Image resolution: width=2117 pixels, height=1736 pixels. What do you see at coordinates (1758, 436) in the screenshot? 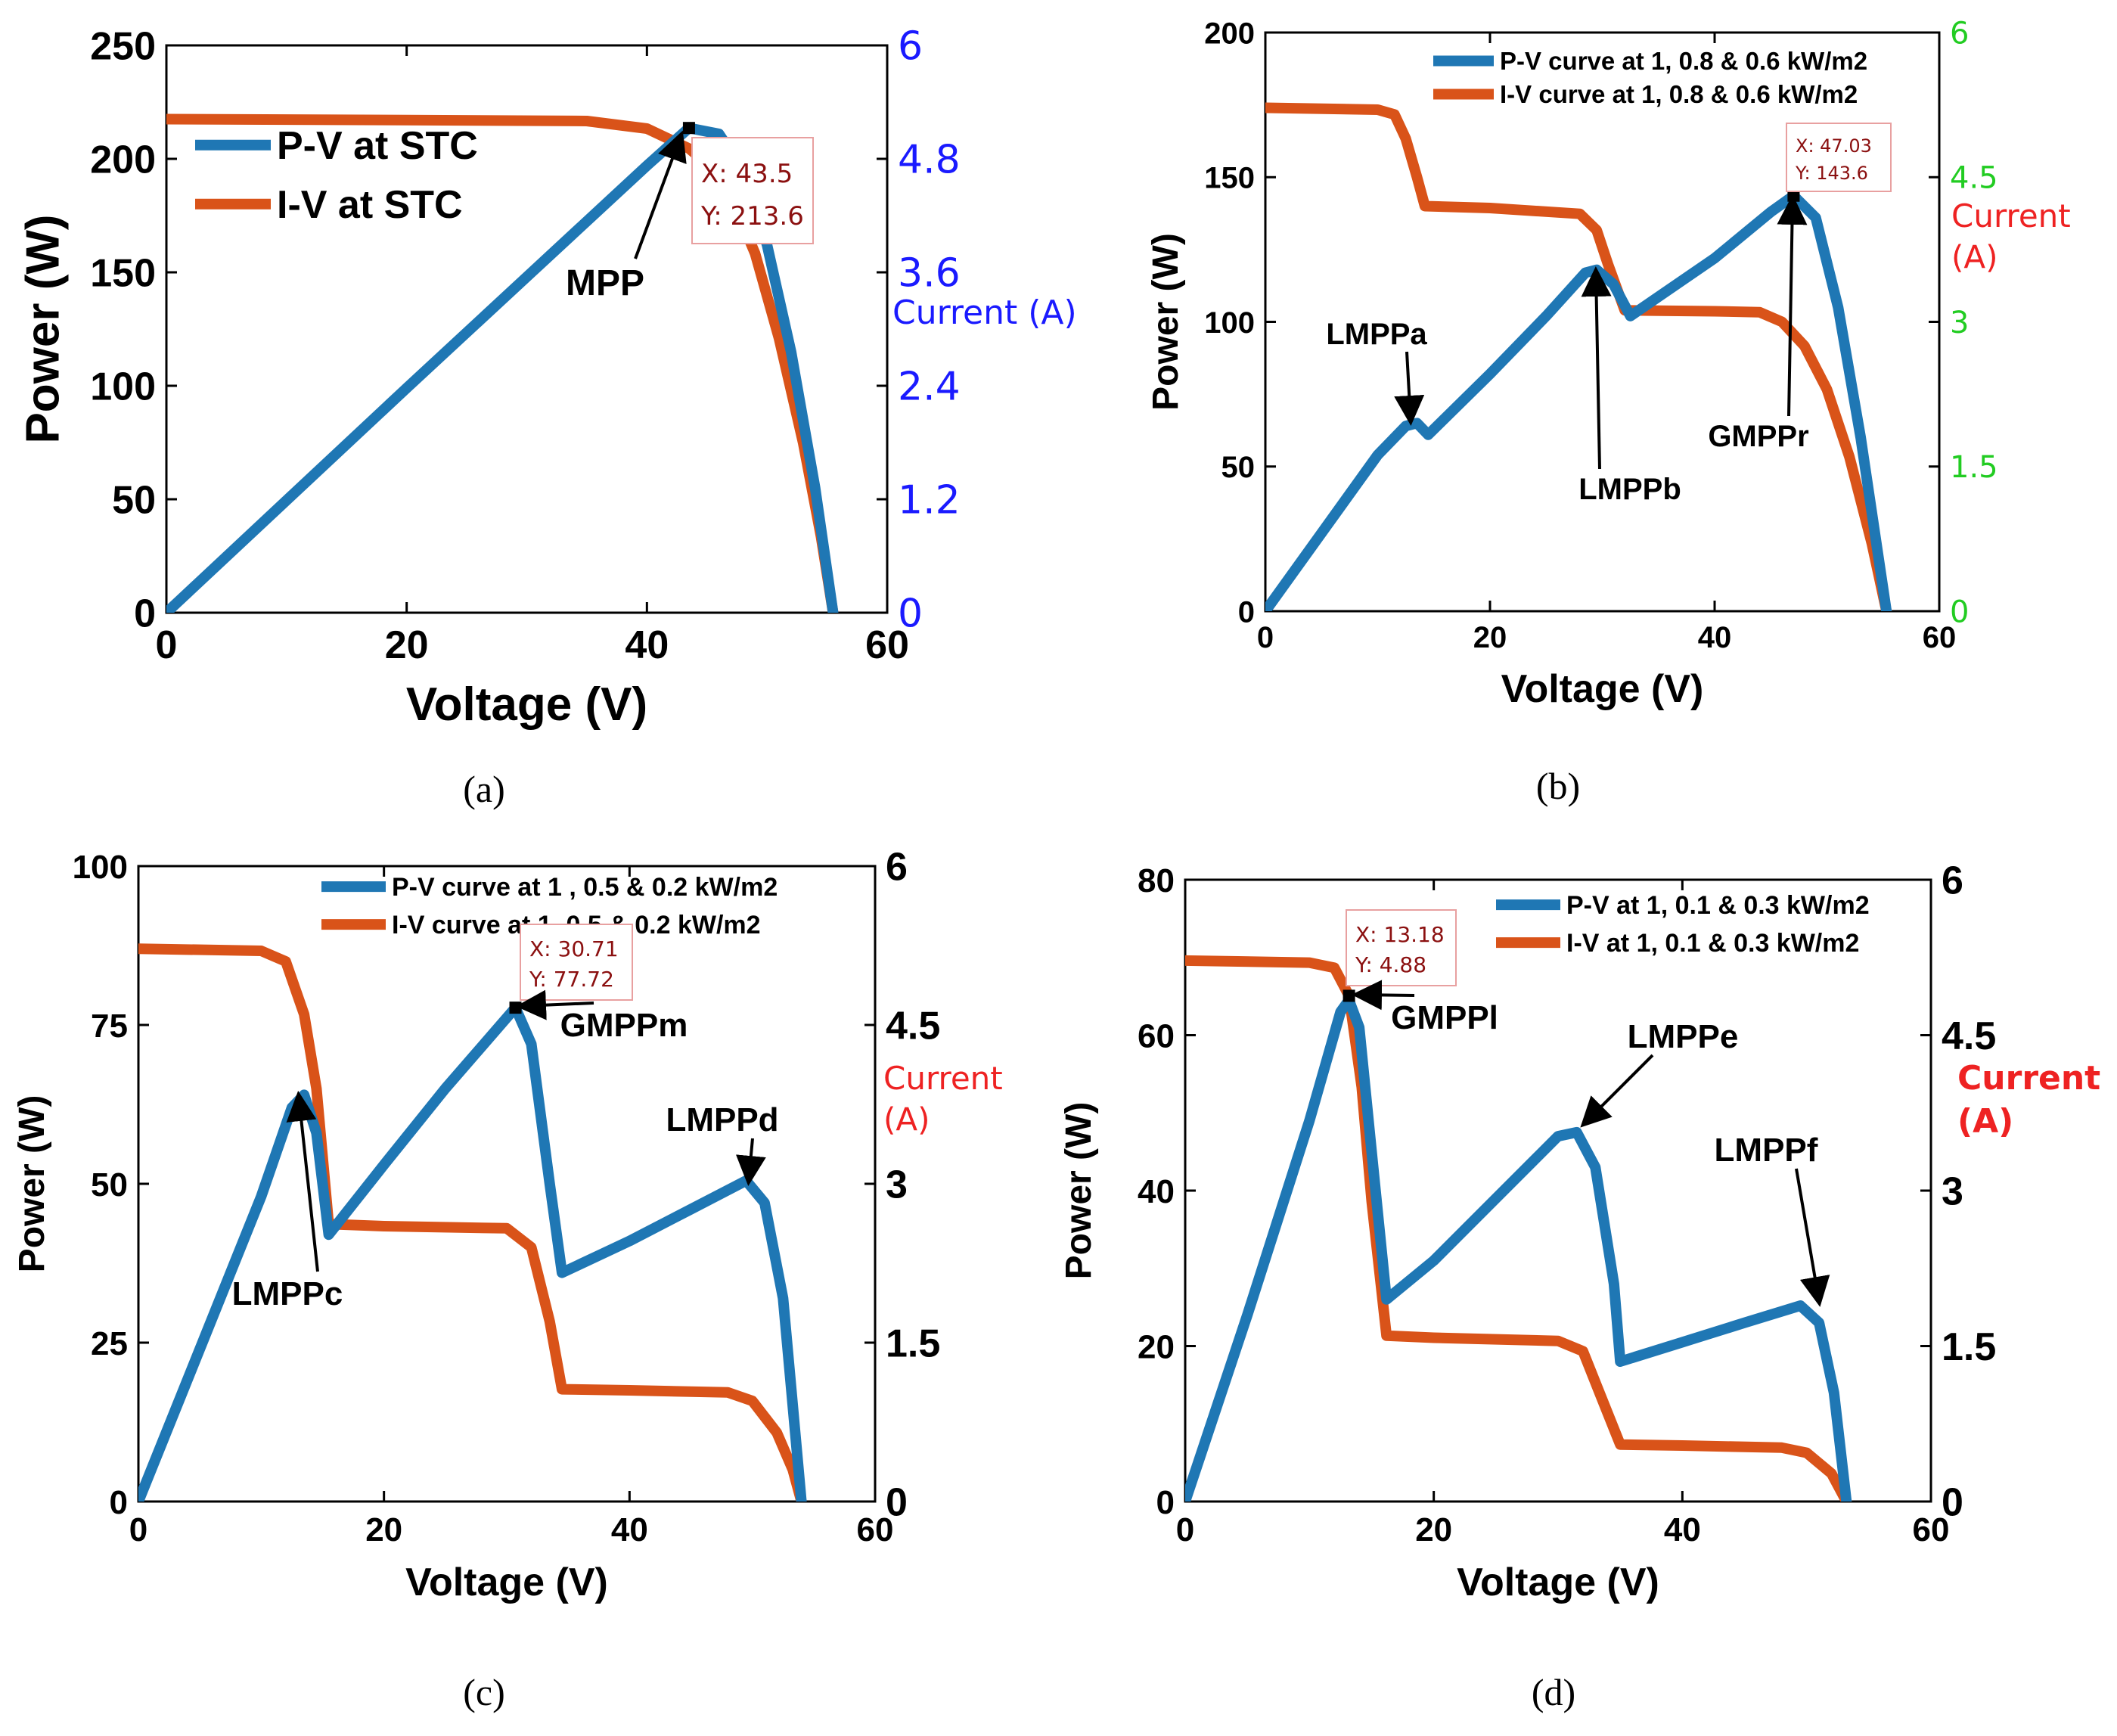
I see `annotation-label: GMPPr` at bounding box center [1758, 436].